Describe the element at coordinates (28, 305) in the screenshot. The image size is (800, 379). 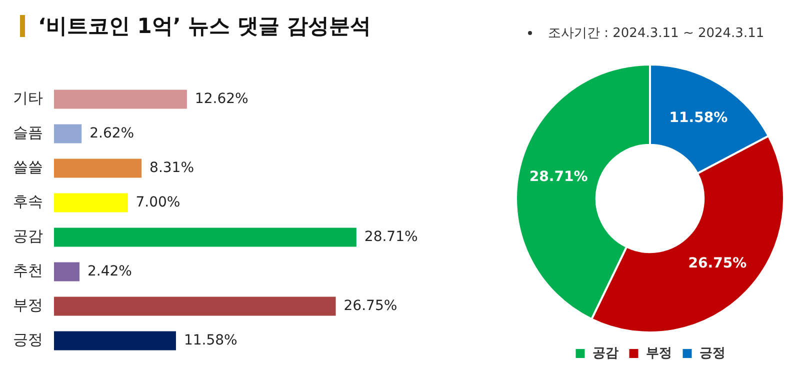
I see `y-tick-label: 부정` at that location.